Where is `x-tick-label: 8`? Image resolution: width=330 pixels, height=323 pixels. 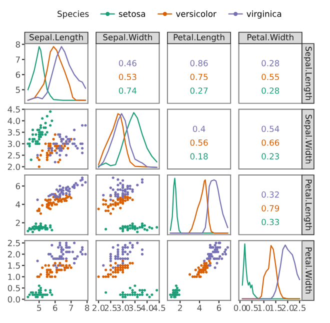
x-tick-label: 8 is located at coordinates (87, 308).